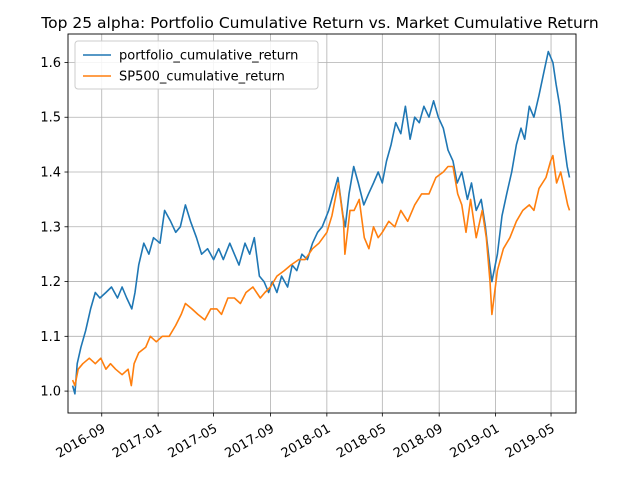  Describe the element at coordinates (50, 392) in the screenshot. I see `y-tick-label: 1.0` at that location.